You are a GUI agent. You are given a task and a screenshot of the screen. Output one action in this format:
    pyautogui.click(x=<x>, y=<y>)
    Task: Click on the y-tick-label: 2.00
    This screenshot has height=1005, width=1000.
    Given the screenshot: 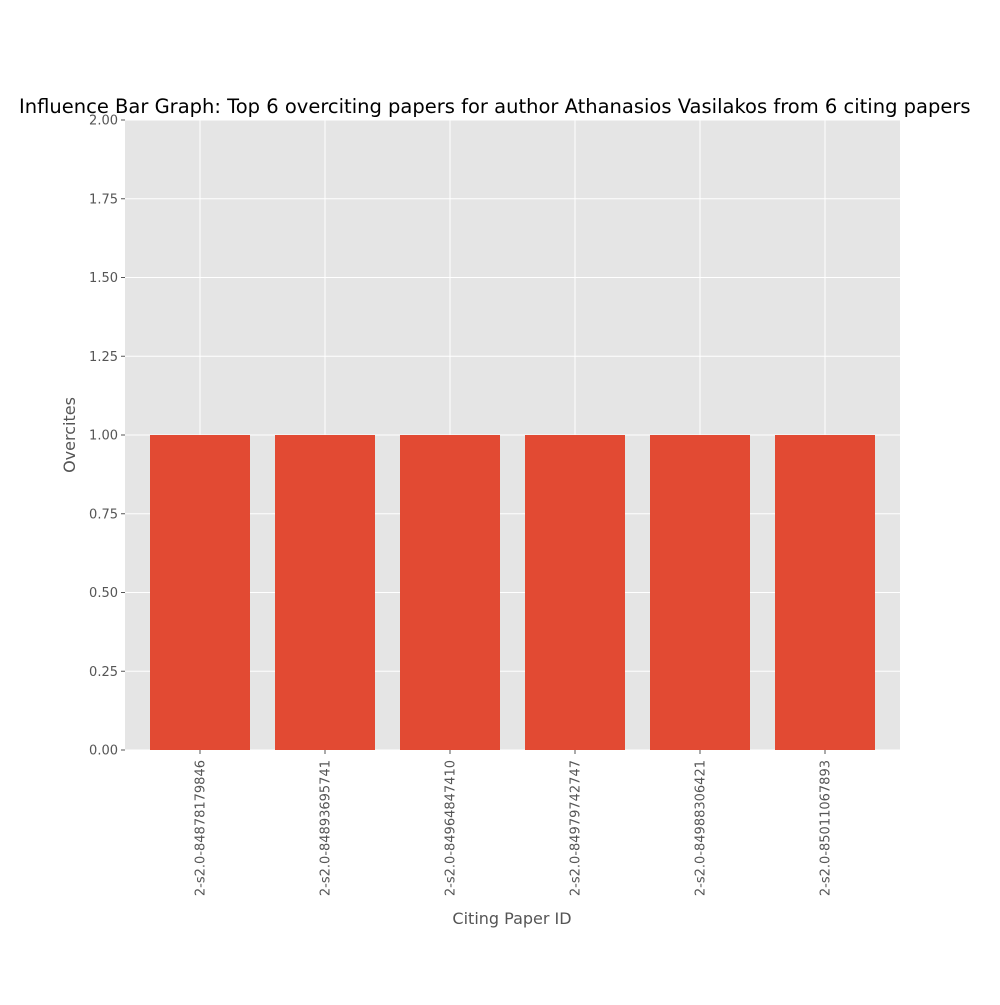 What is the action you would take?
    pyautogui.click(x=103, y=121)
    